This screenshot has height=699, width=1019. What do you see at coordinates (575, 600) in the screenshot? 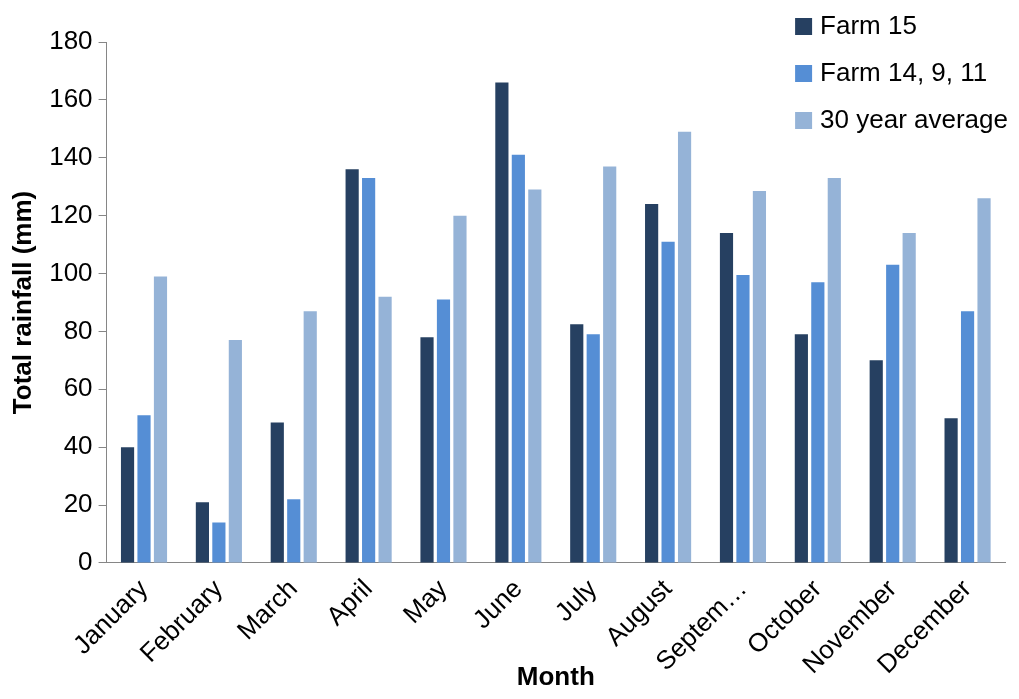
I see `x-tick-label: July` at bounding box center [575, 600].